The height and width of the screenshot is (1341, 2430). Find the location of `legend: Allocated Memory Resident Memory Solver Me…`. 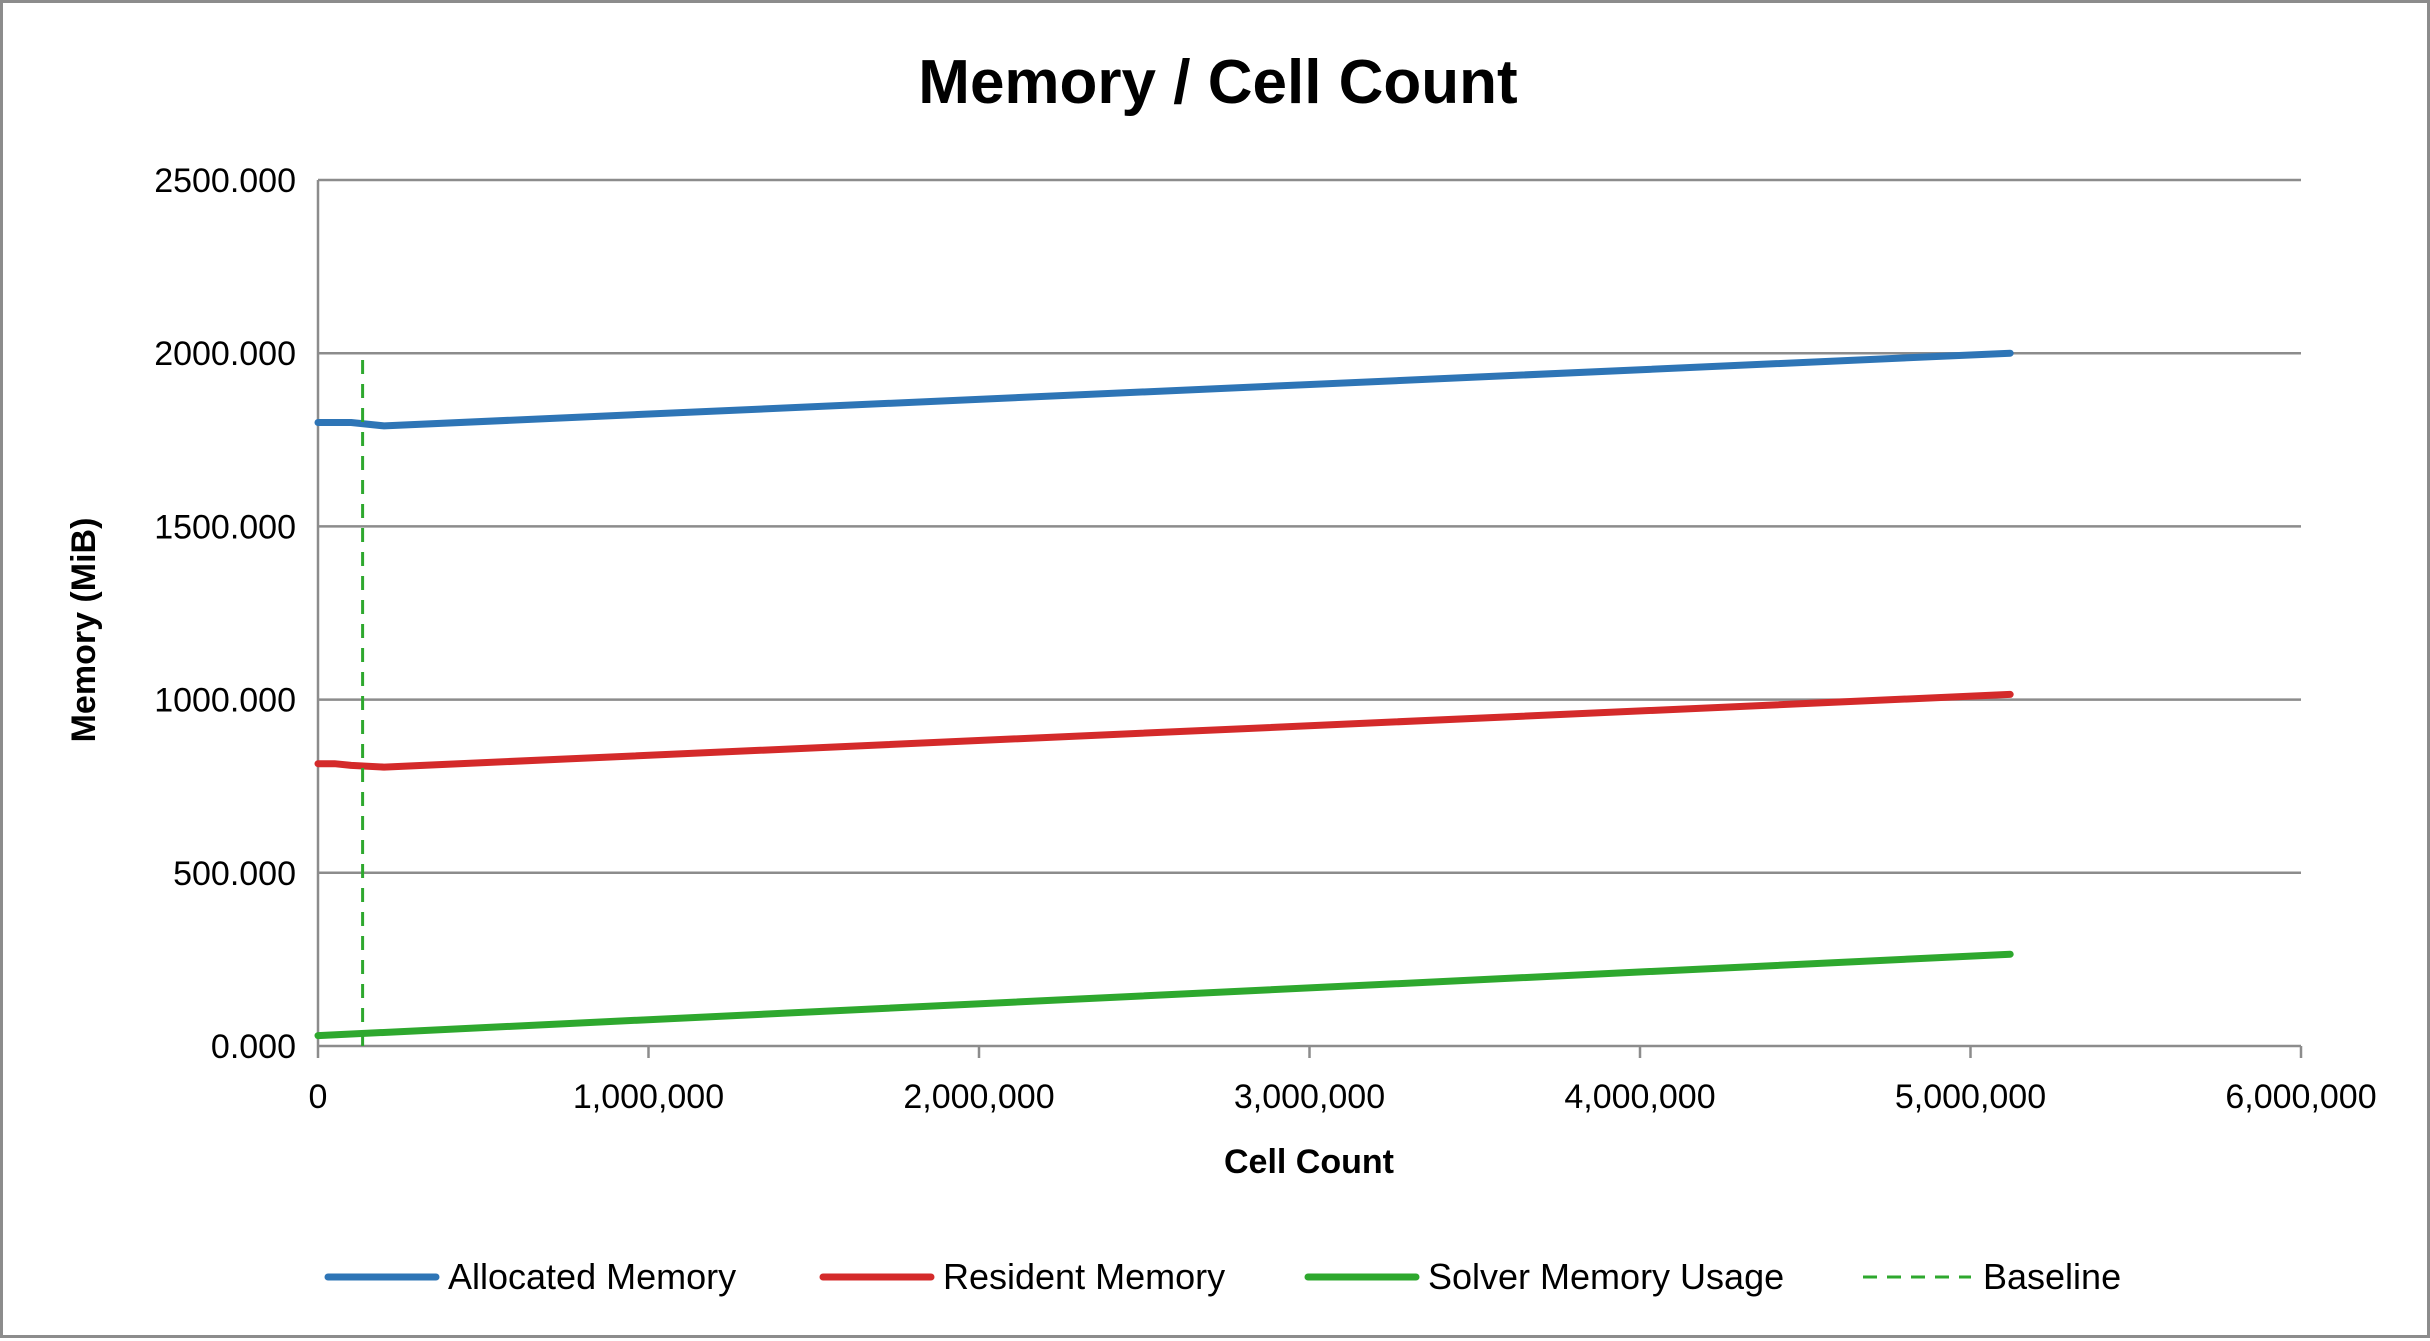

legend: Allocated Memory Resident Memory Solver Me… is located at coordinates (1222, 1276).